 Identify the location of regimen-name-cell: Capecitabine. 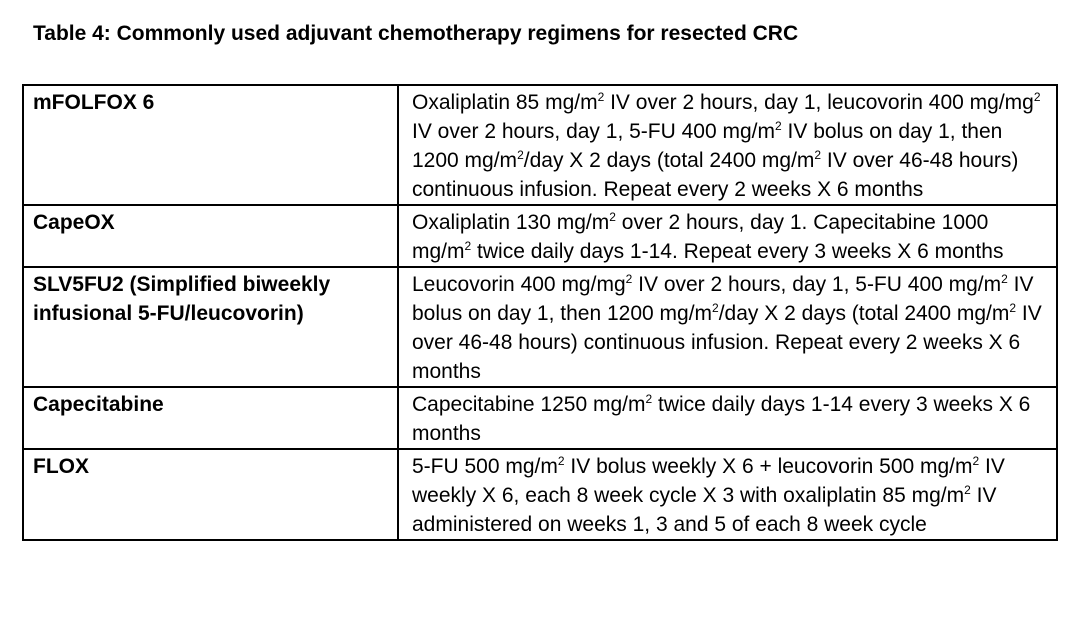
(210, 418).